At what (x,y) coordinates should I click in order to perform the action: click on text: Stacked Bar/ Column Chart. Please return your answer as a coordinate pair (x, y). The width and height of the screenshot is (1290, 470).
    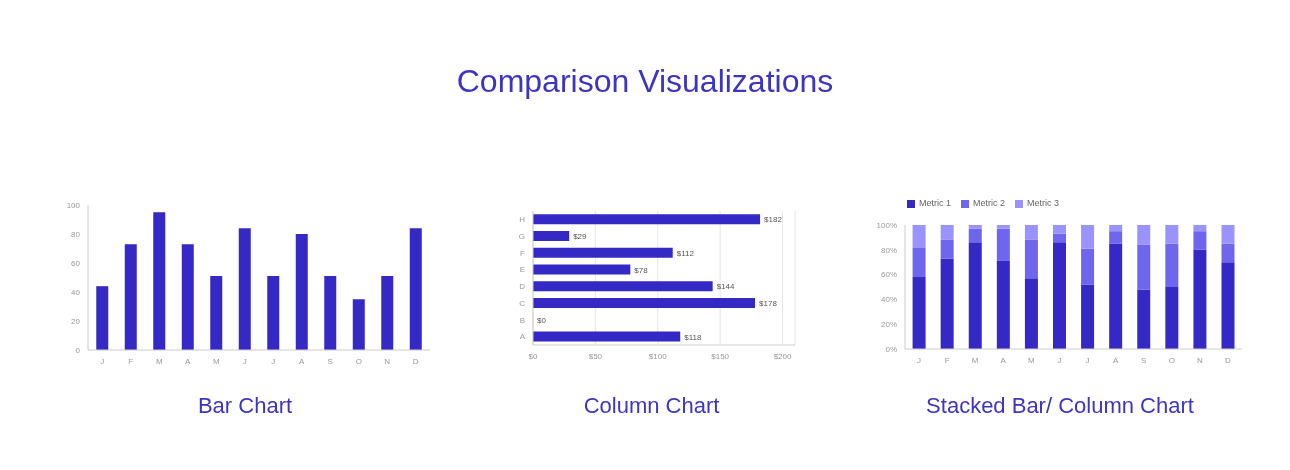
    Looking at the image, I should click on (1060, 406).